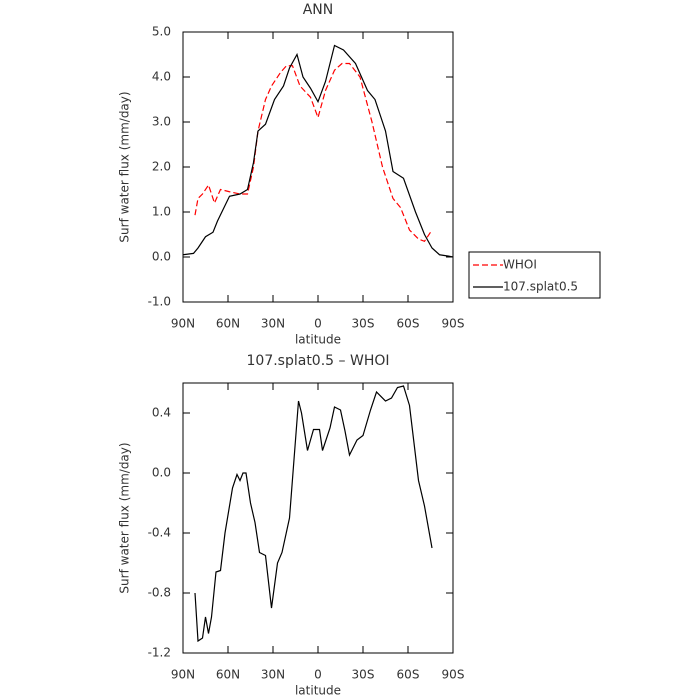 This screenshot has height=700, width=700. What do you see at coordinates (161, 32) in the screenshot?
I see `y-tick-label: 5.0` at bounding box center [161, 32].